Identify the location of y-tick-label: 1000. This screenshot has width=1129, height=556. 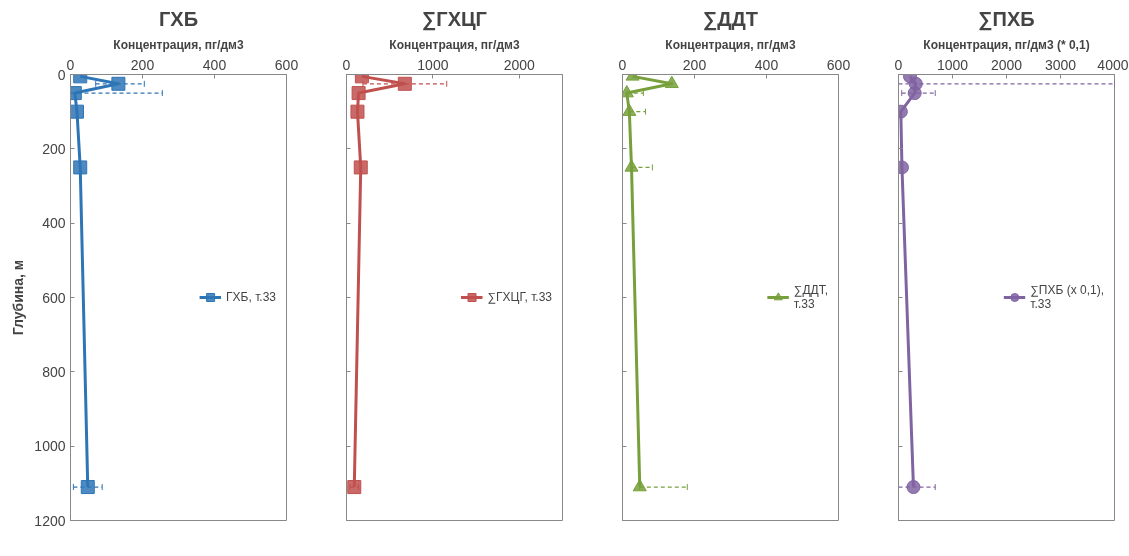
(50, 446).